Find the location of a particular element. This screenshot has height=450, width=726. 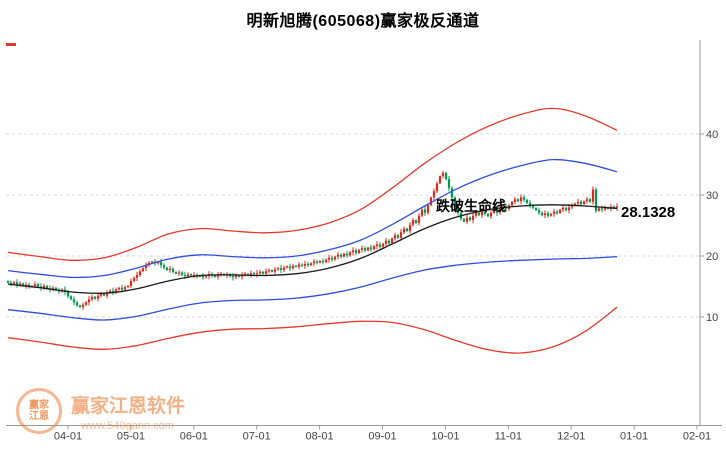

x-axis-label: 05-01 is located at coordinates (131, 437).